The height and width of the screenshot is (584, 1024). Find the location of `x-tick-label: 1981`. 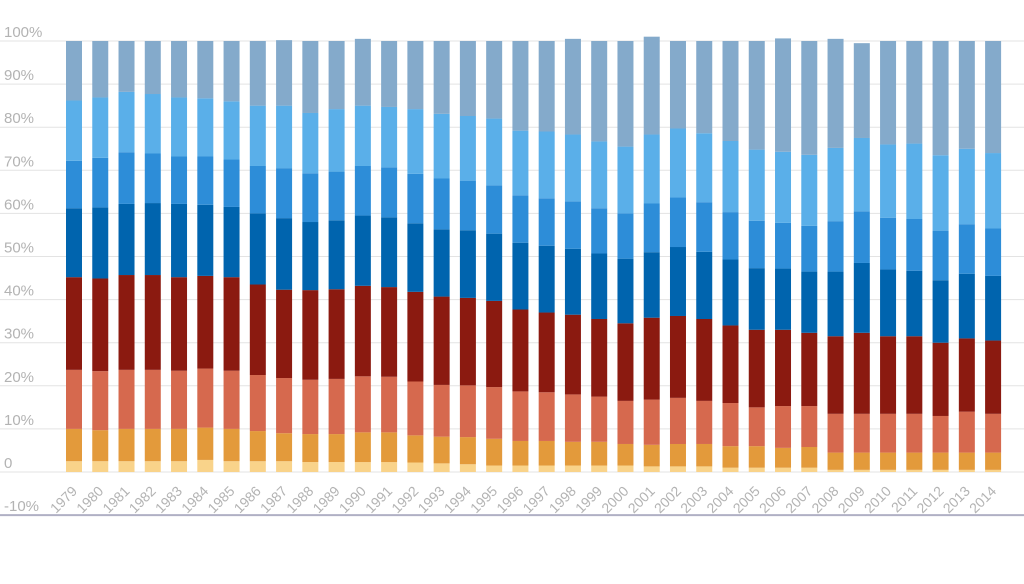

x-tick-label: 1981 is located at coordinates (115, 499).